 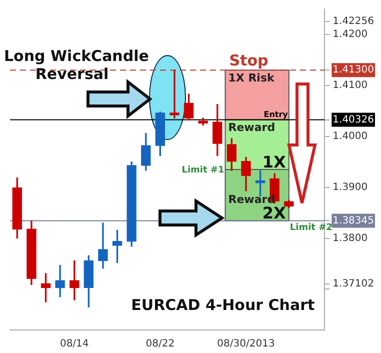 What do you see at coordinates (203, 171) in the screenshot?
I see `annotation: Limit #1` at bounding box center [203, 171].